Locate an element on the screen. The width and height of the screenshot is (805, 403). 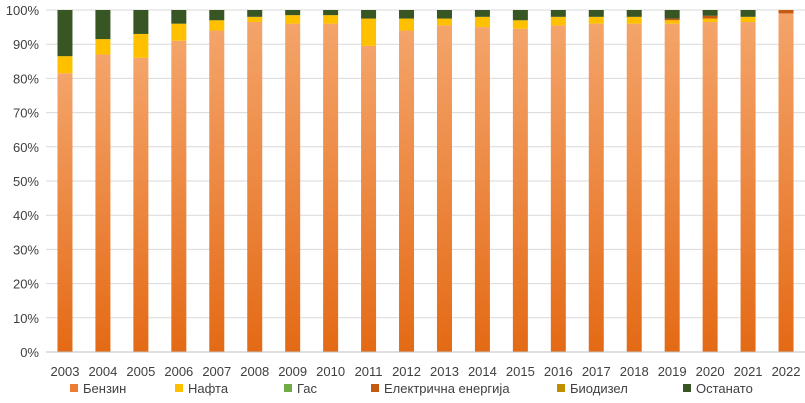
legend-label: Нафта is located at coordinates (208, 388).